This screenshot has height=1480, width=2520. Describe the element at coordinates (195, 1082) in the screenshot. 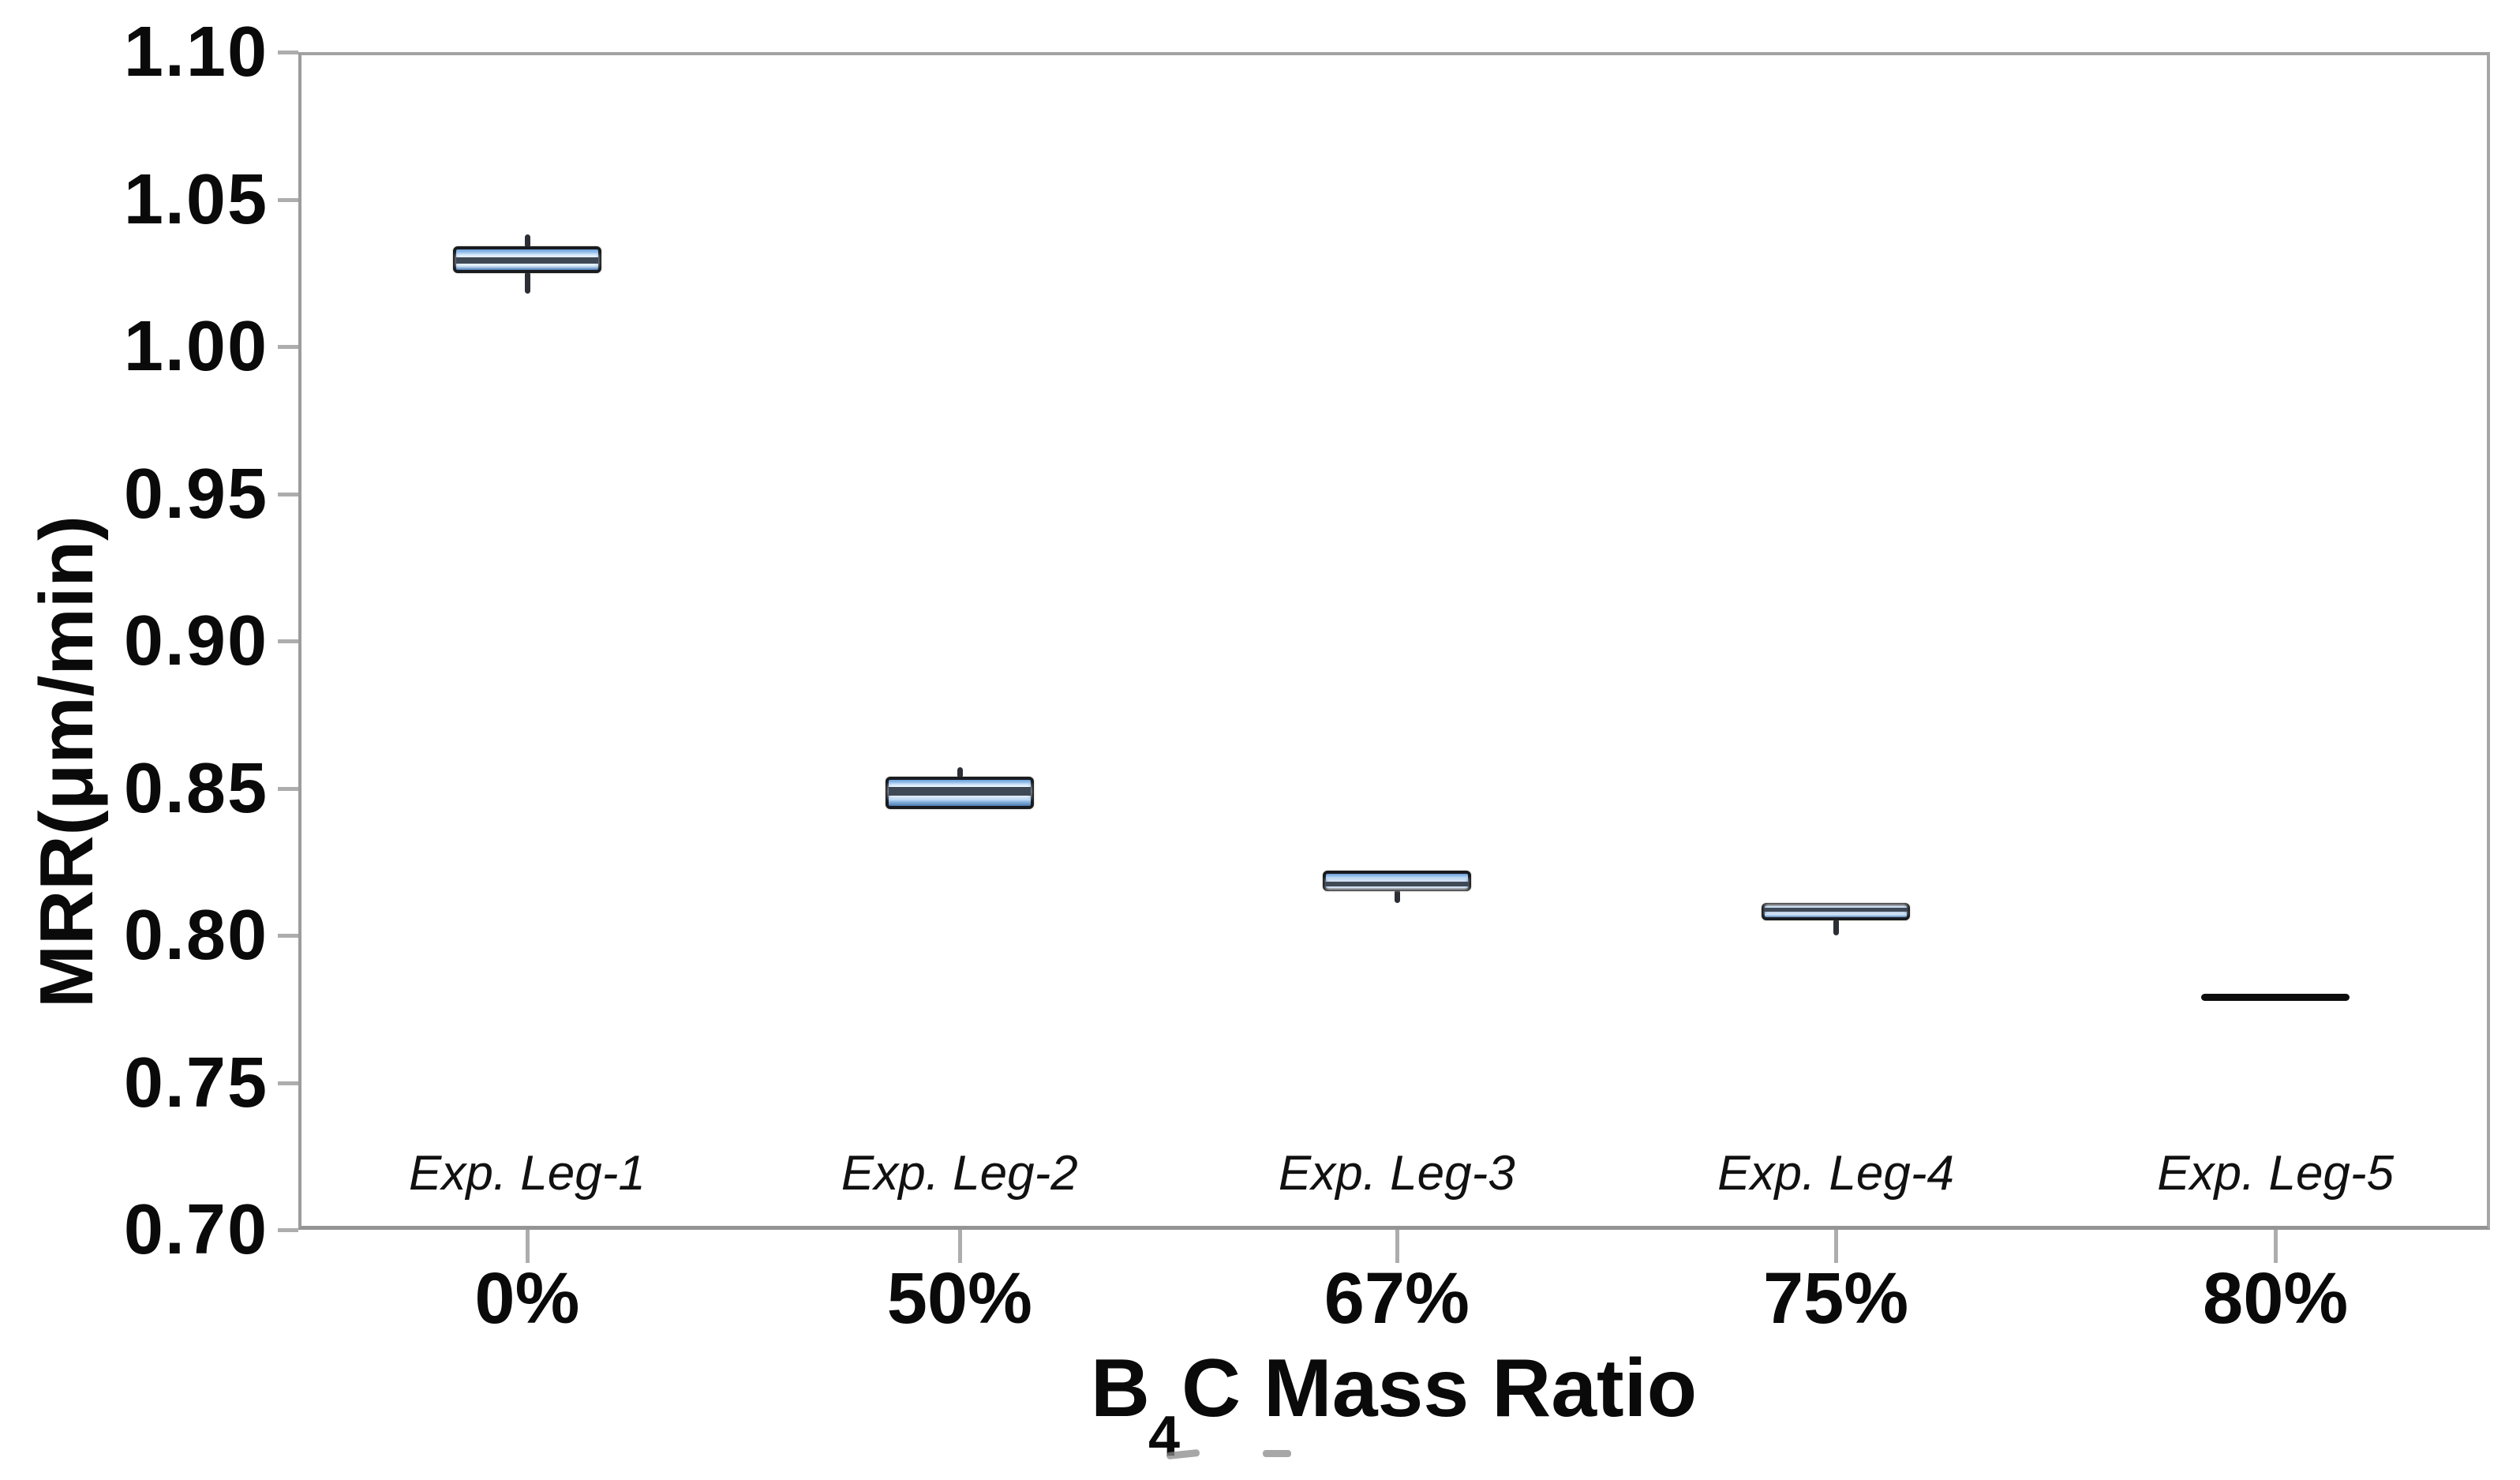

I see `y-tick-label: 0.75` at that location.